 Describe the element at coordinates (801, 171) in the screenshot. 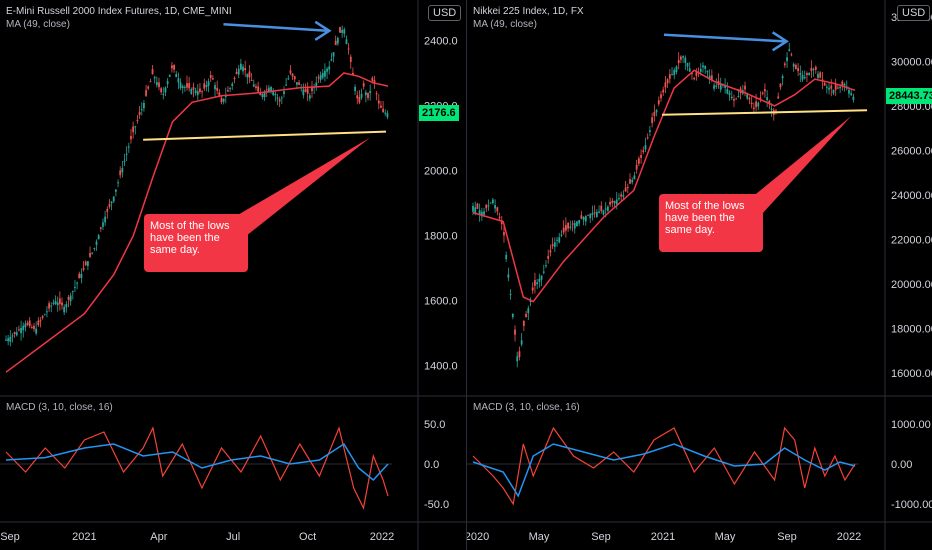

I see `callout-pointer` at that location.